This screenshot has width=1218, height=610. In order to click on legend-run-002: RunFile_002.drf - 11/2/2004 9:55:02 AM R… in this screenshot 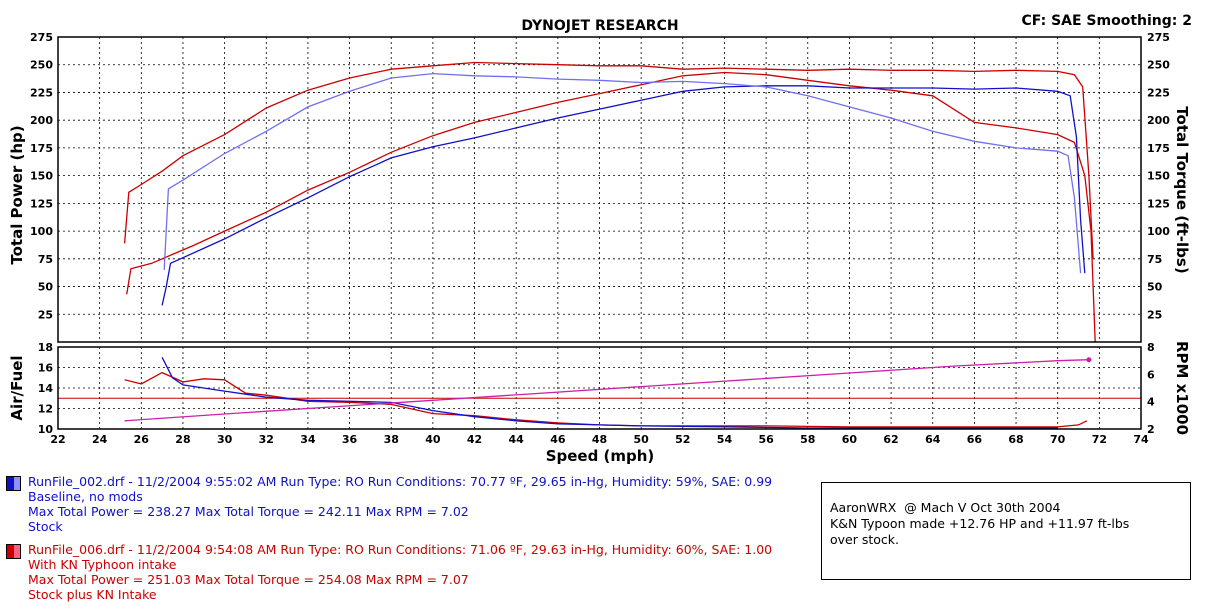, I will do `click(389, 504)`.